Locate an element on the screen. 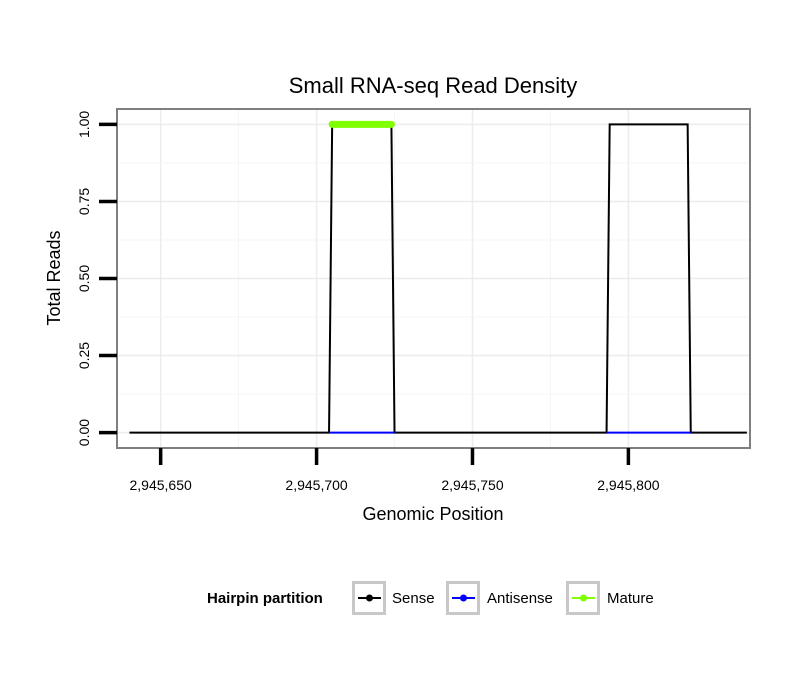  legend-key-antisense is located at coordinates (463, 598).